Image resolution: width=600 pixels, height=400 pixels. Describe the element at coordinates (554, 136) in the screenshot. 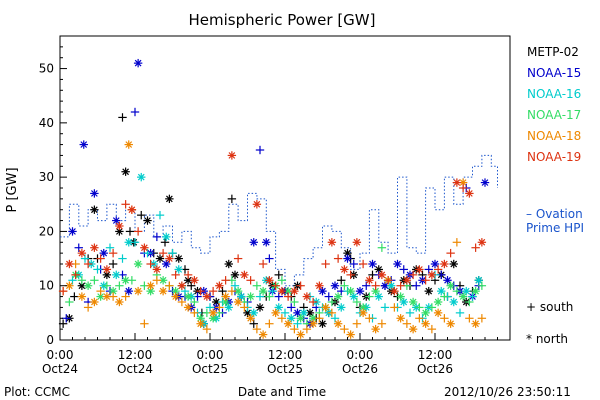

I see `legend-entry: NOAA-18` at that location.